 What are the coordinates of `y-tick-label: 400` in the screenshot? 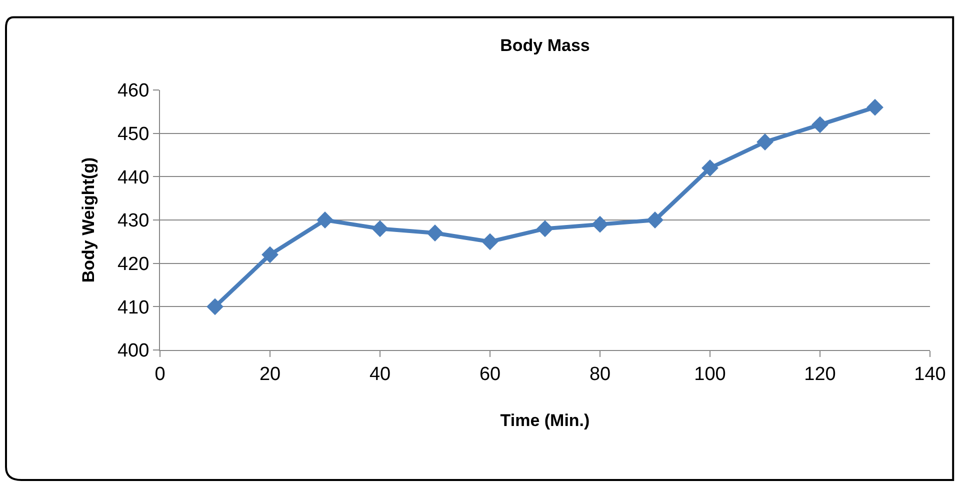 It's located at (133, 351).